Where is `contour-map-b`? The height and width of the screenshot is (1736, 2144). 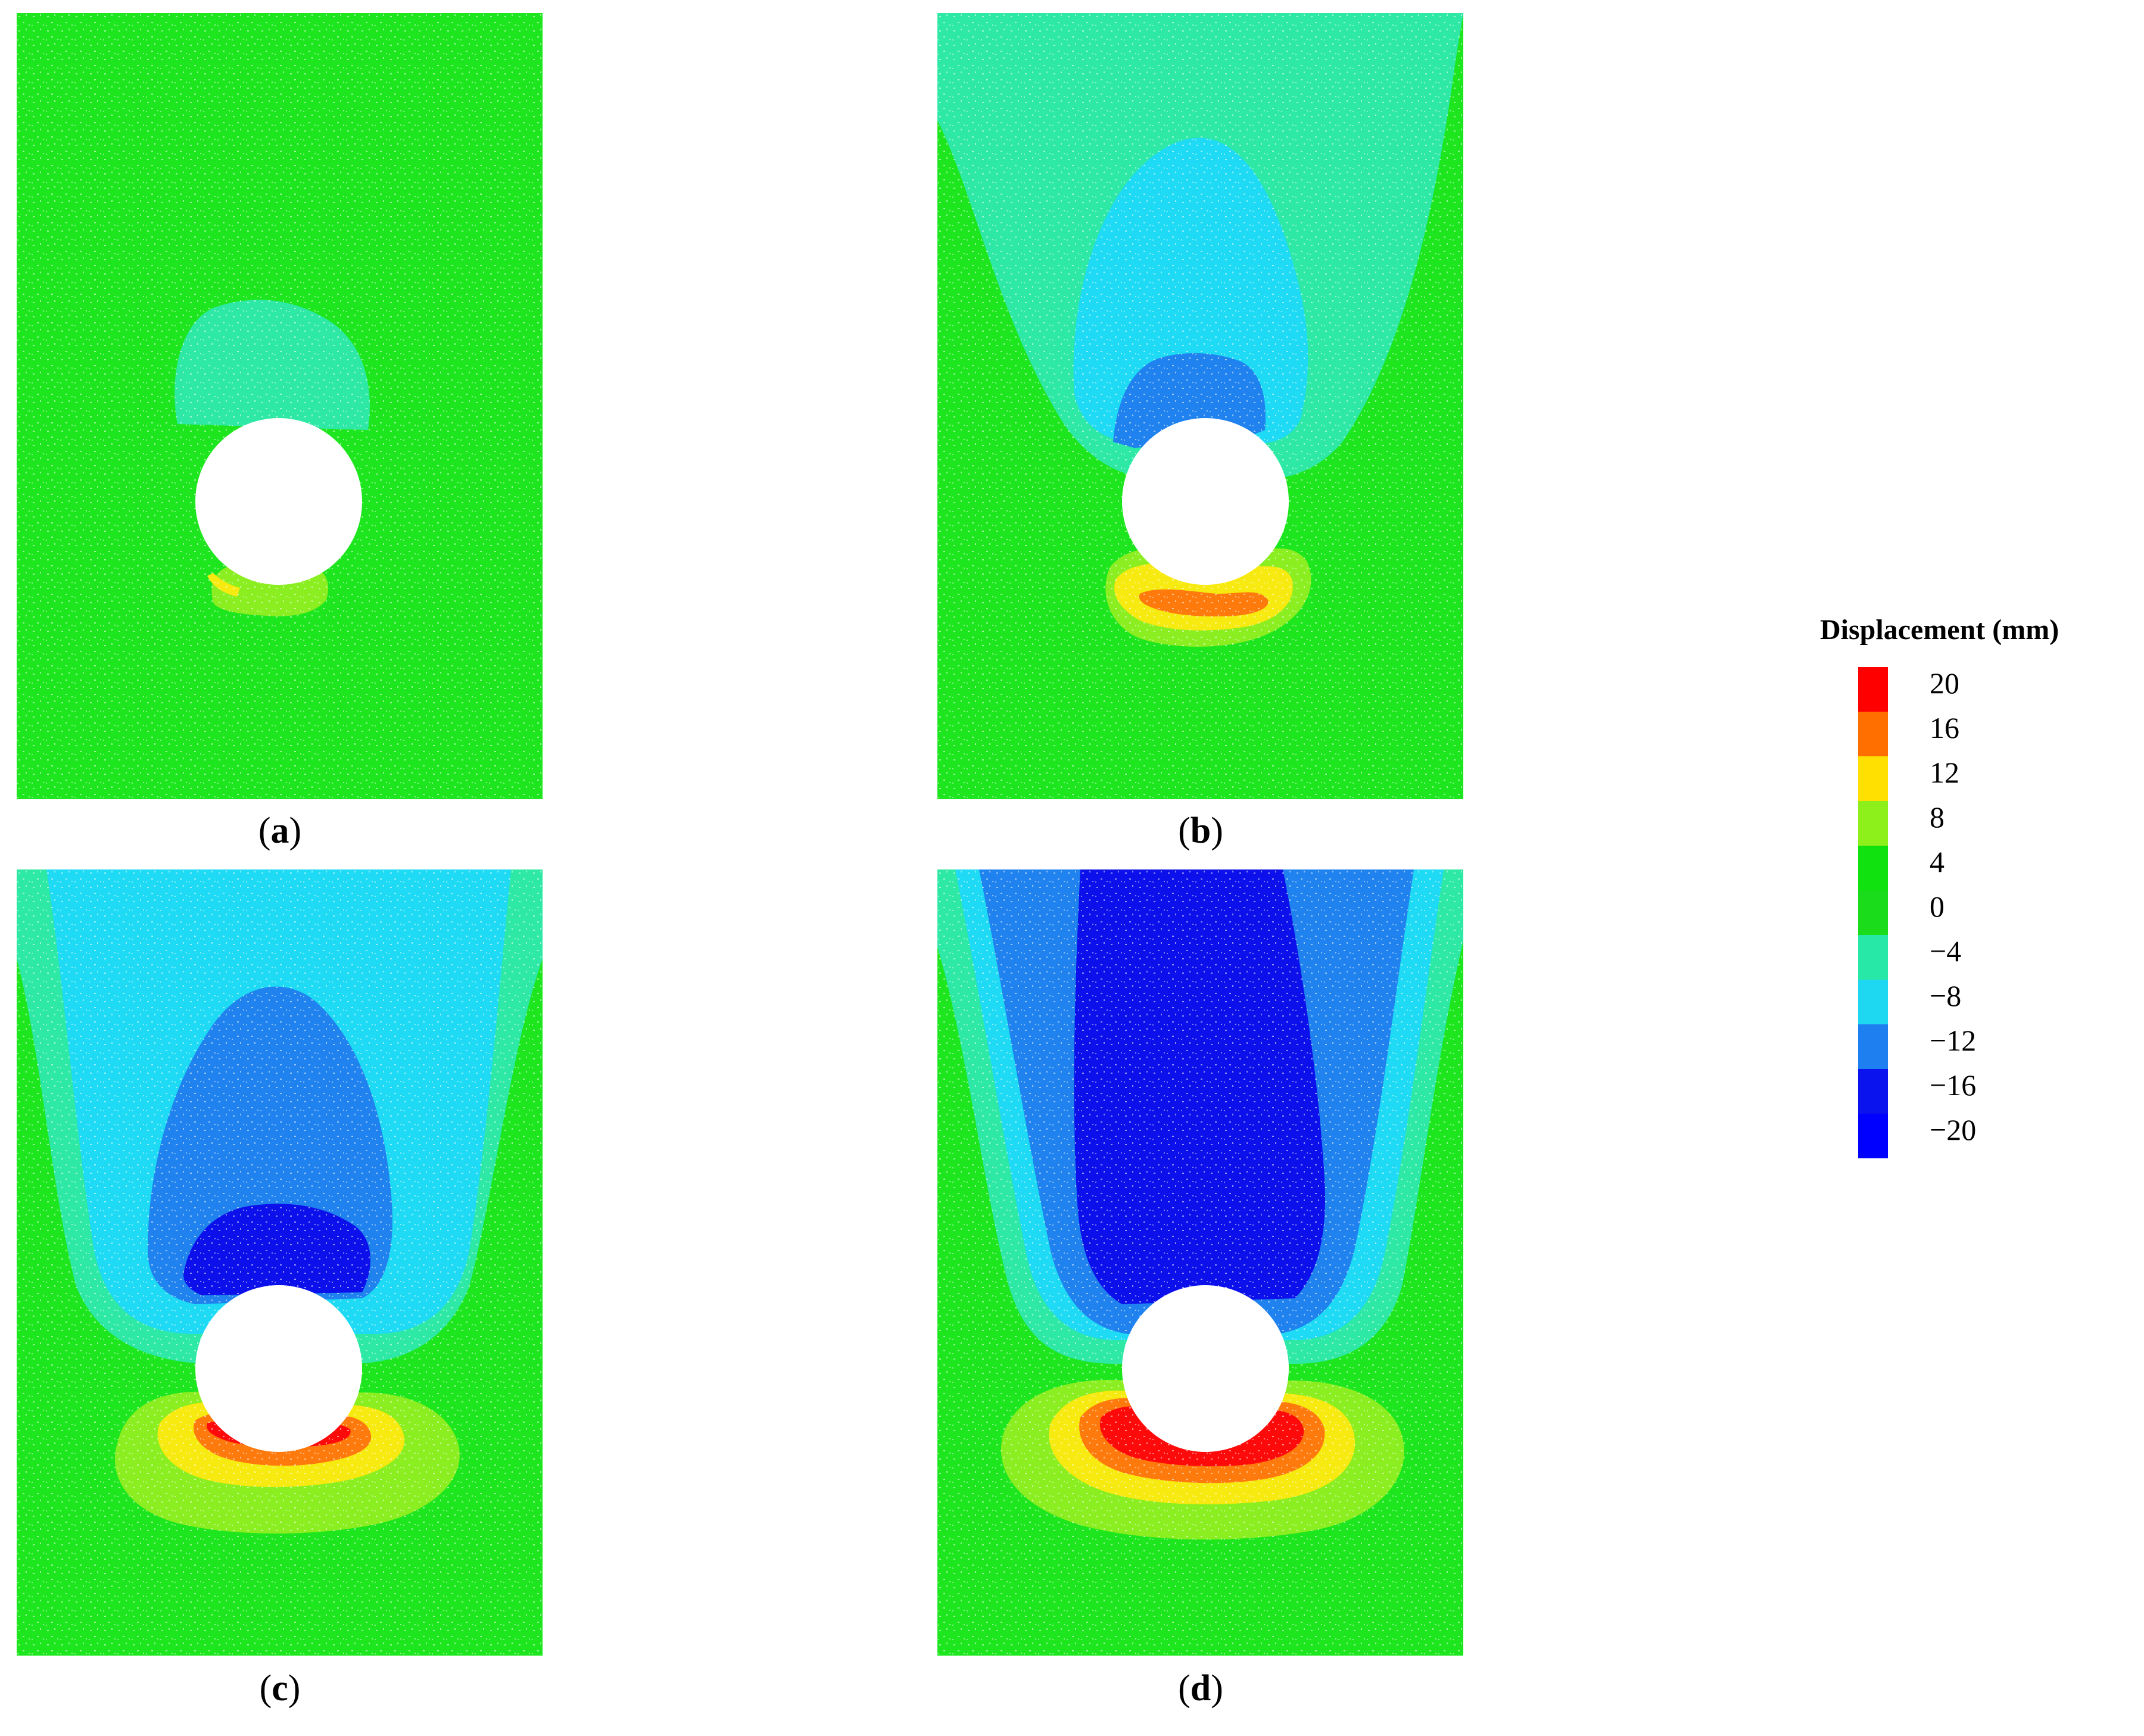 contour-map-b is located at coordinates (1200, 406).